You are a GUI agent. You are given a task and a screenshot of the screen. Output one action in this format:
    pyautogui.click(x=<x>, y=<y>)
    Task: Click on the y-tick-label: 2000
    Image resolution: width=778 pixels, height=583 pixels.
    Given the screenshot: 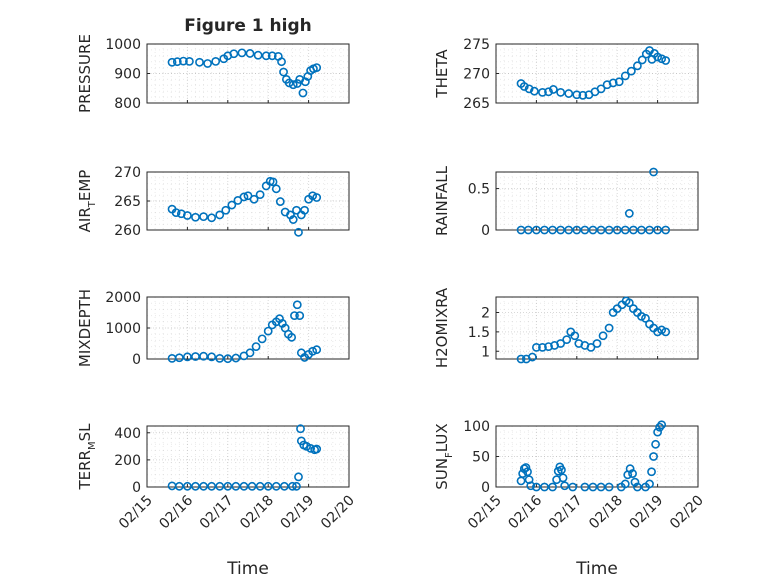 What is the action you would take?
    pyautogui.click(x=123, y=298)
    